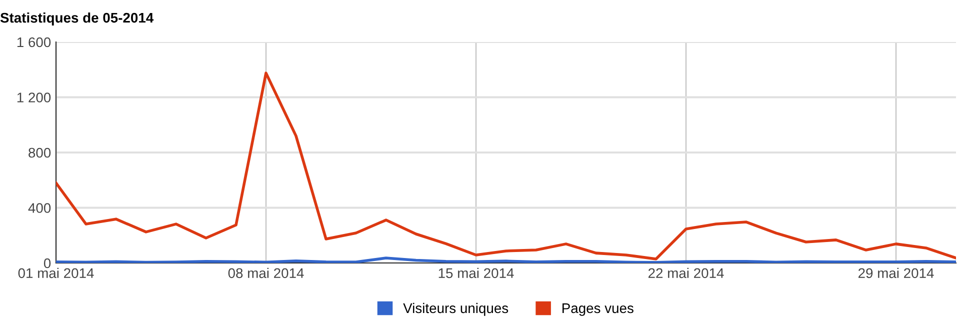  Describe the element at coordinates (34, 42) in the screenshot. I see `y-tick-label: 1 600` at that location.